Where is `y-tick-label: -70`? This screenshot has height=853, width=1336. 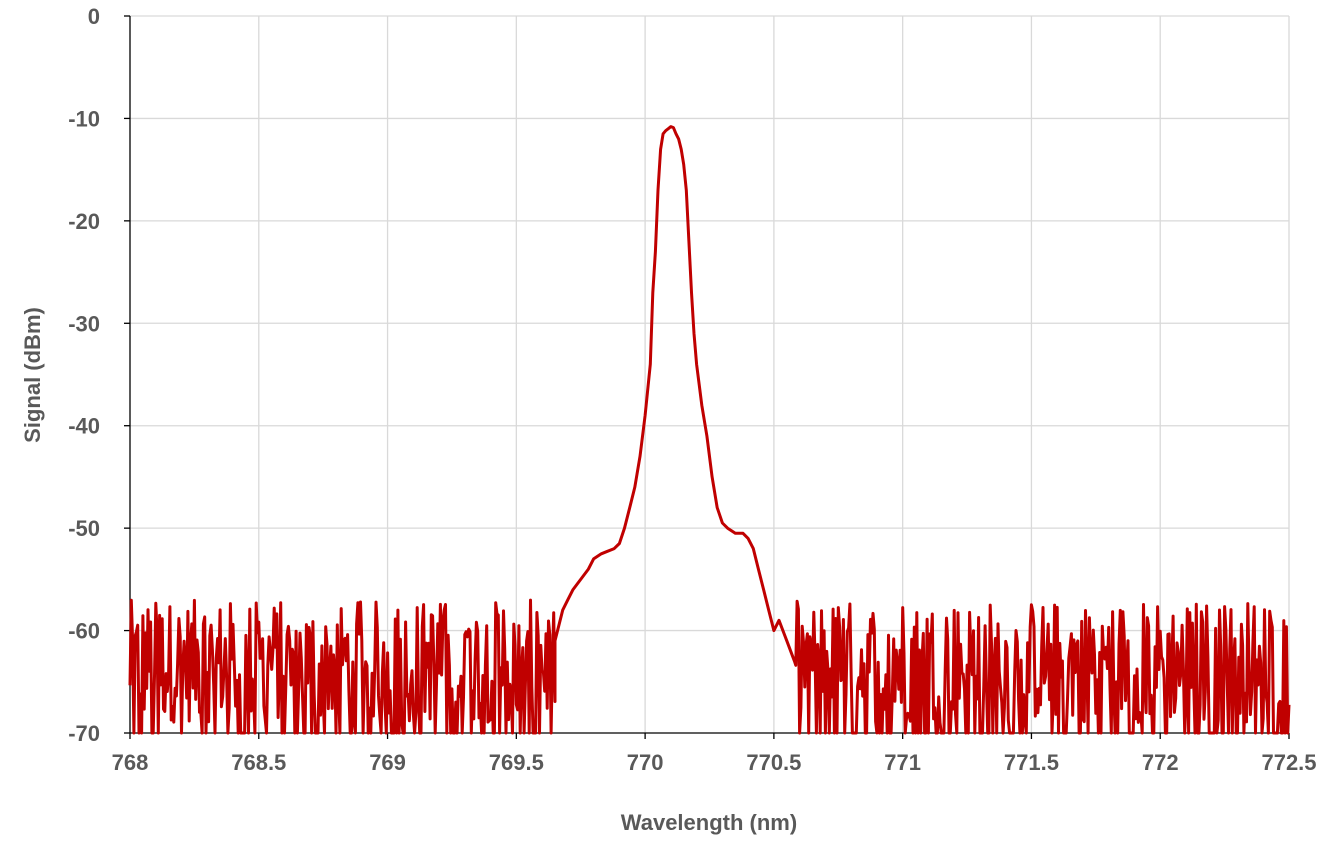
y-tick-label: -70 is located at coordinates (84, 733).